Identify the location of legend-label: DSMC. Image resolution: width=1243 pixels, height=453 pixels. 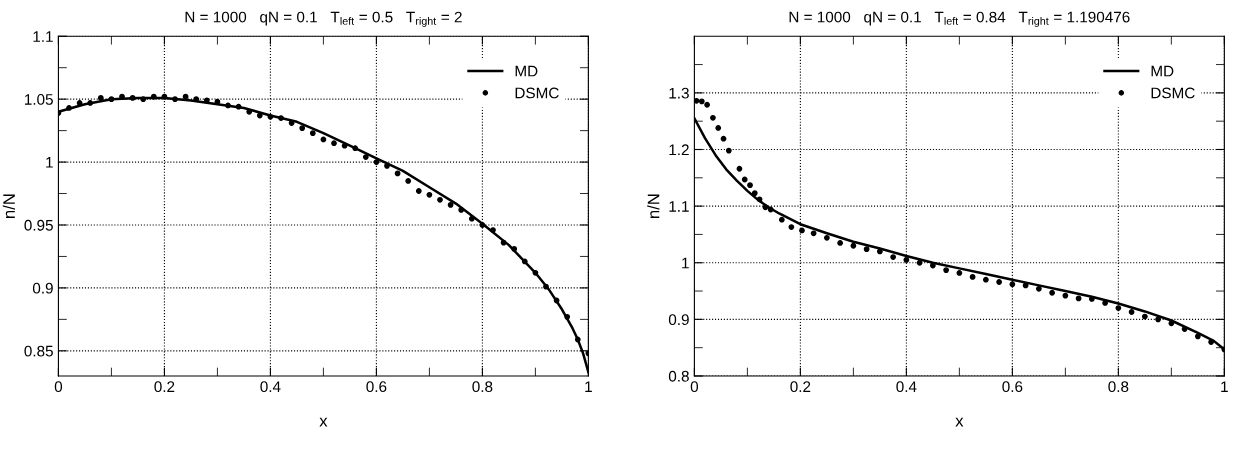
(537, 93).